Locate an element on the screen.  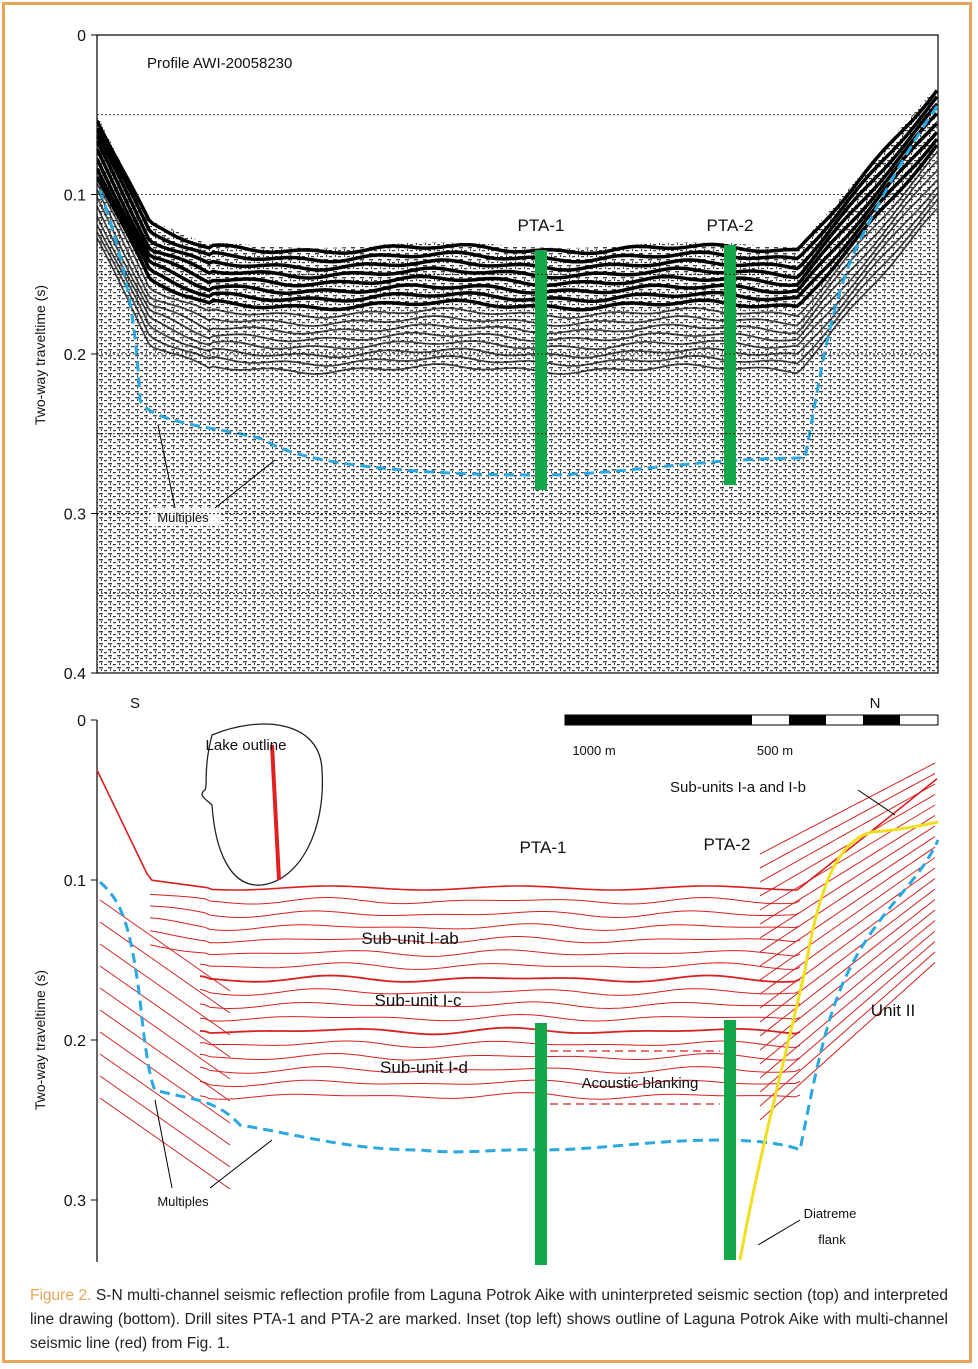
lake-outline is located at coordinates (262, 804).